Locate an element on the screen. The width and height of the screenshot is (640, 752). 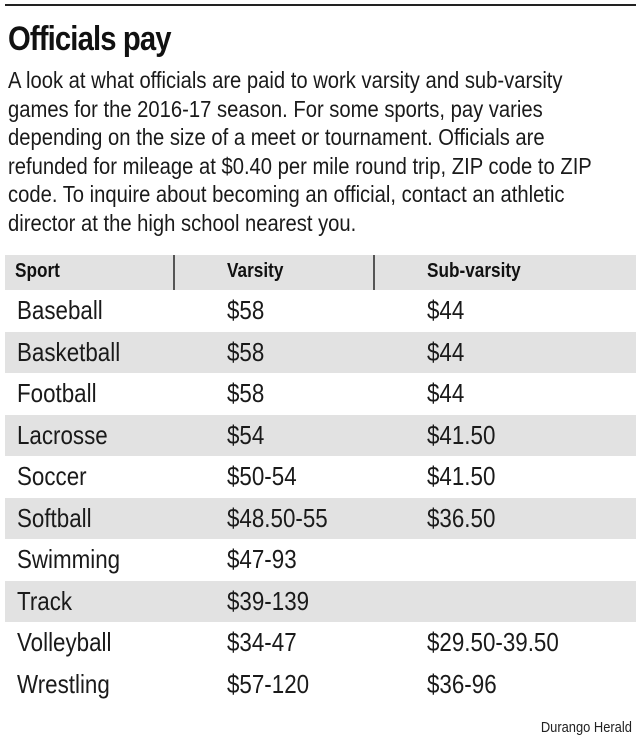
table-row: Track $39-139 is located at coordinates (320, 601).